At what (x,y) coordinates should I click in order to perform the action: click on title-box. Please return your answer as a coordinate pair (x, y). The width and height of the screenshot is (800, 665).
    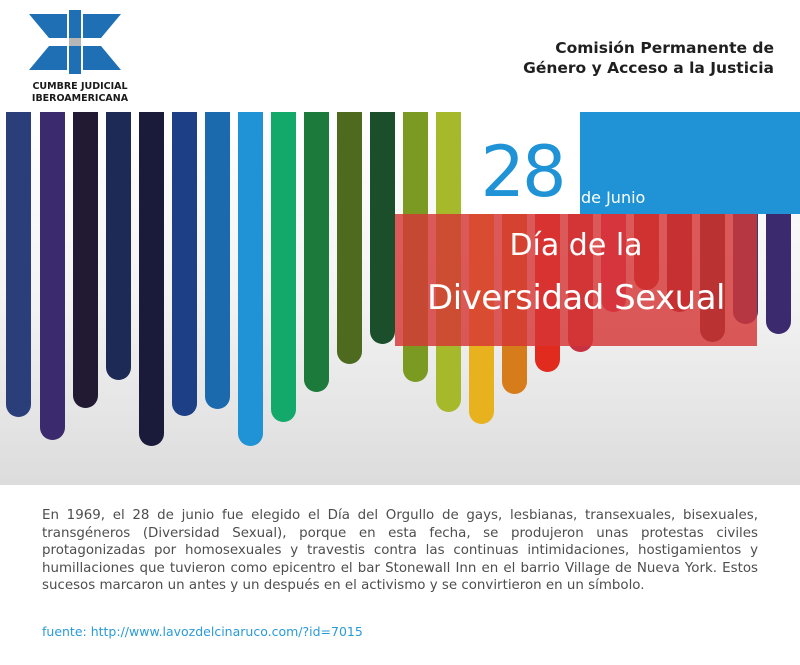
    Looking at the image, I should click on (576, 280).